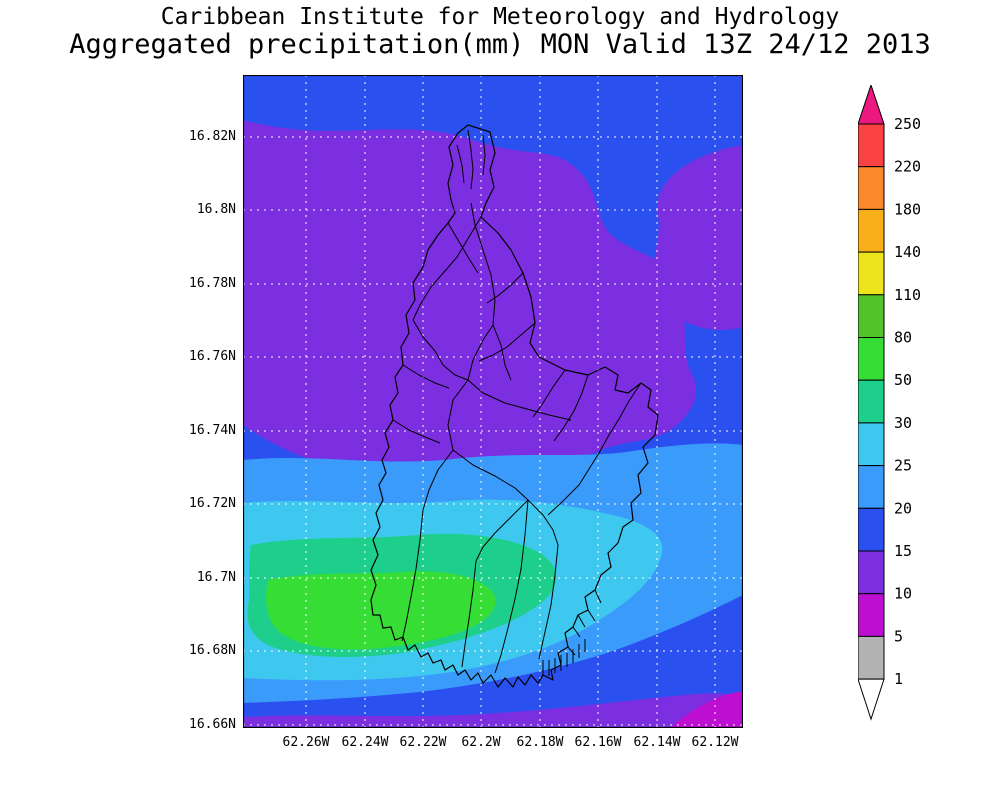 The height and width of the screenshot is (800, 1000). What do you see at coordinates (493, 710) in the screenshot?
I see `contour-purple-bottom-strip` at bounding box center [493, 710].